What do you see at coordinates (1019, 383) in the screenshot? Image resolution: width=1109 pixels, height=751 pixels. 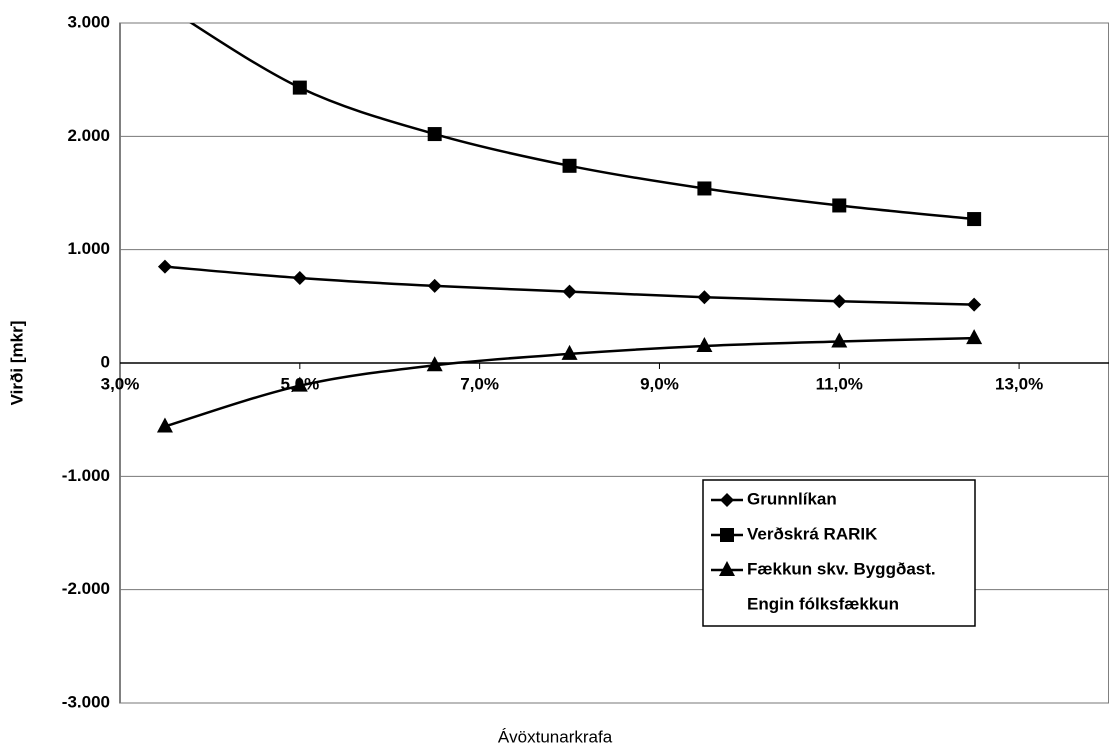 I see `x-tick-label: 13,0%` at bounding box center [1019, 383].